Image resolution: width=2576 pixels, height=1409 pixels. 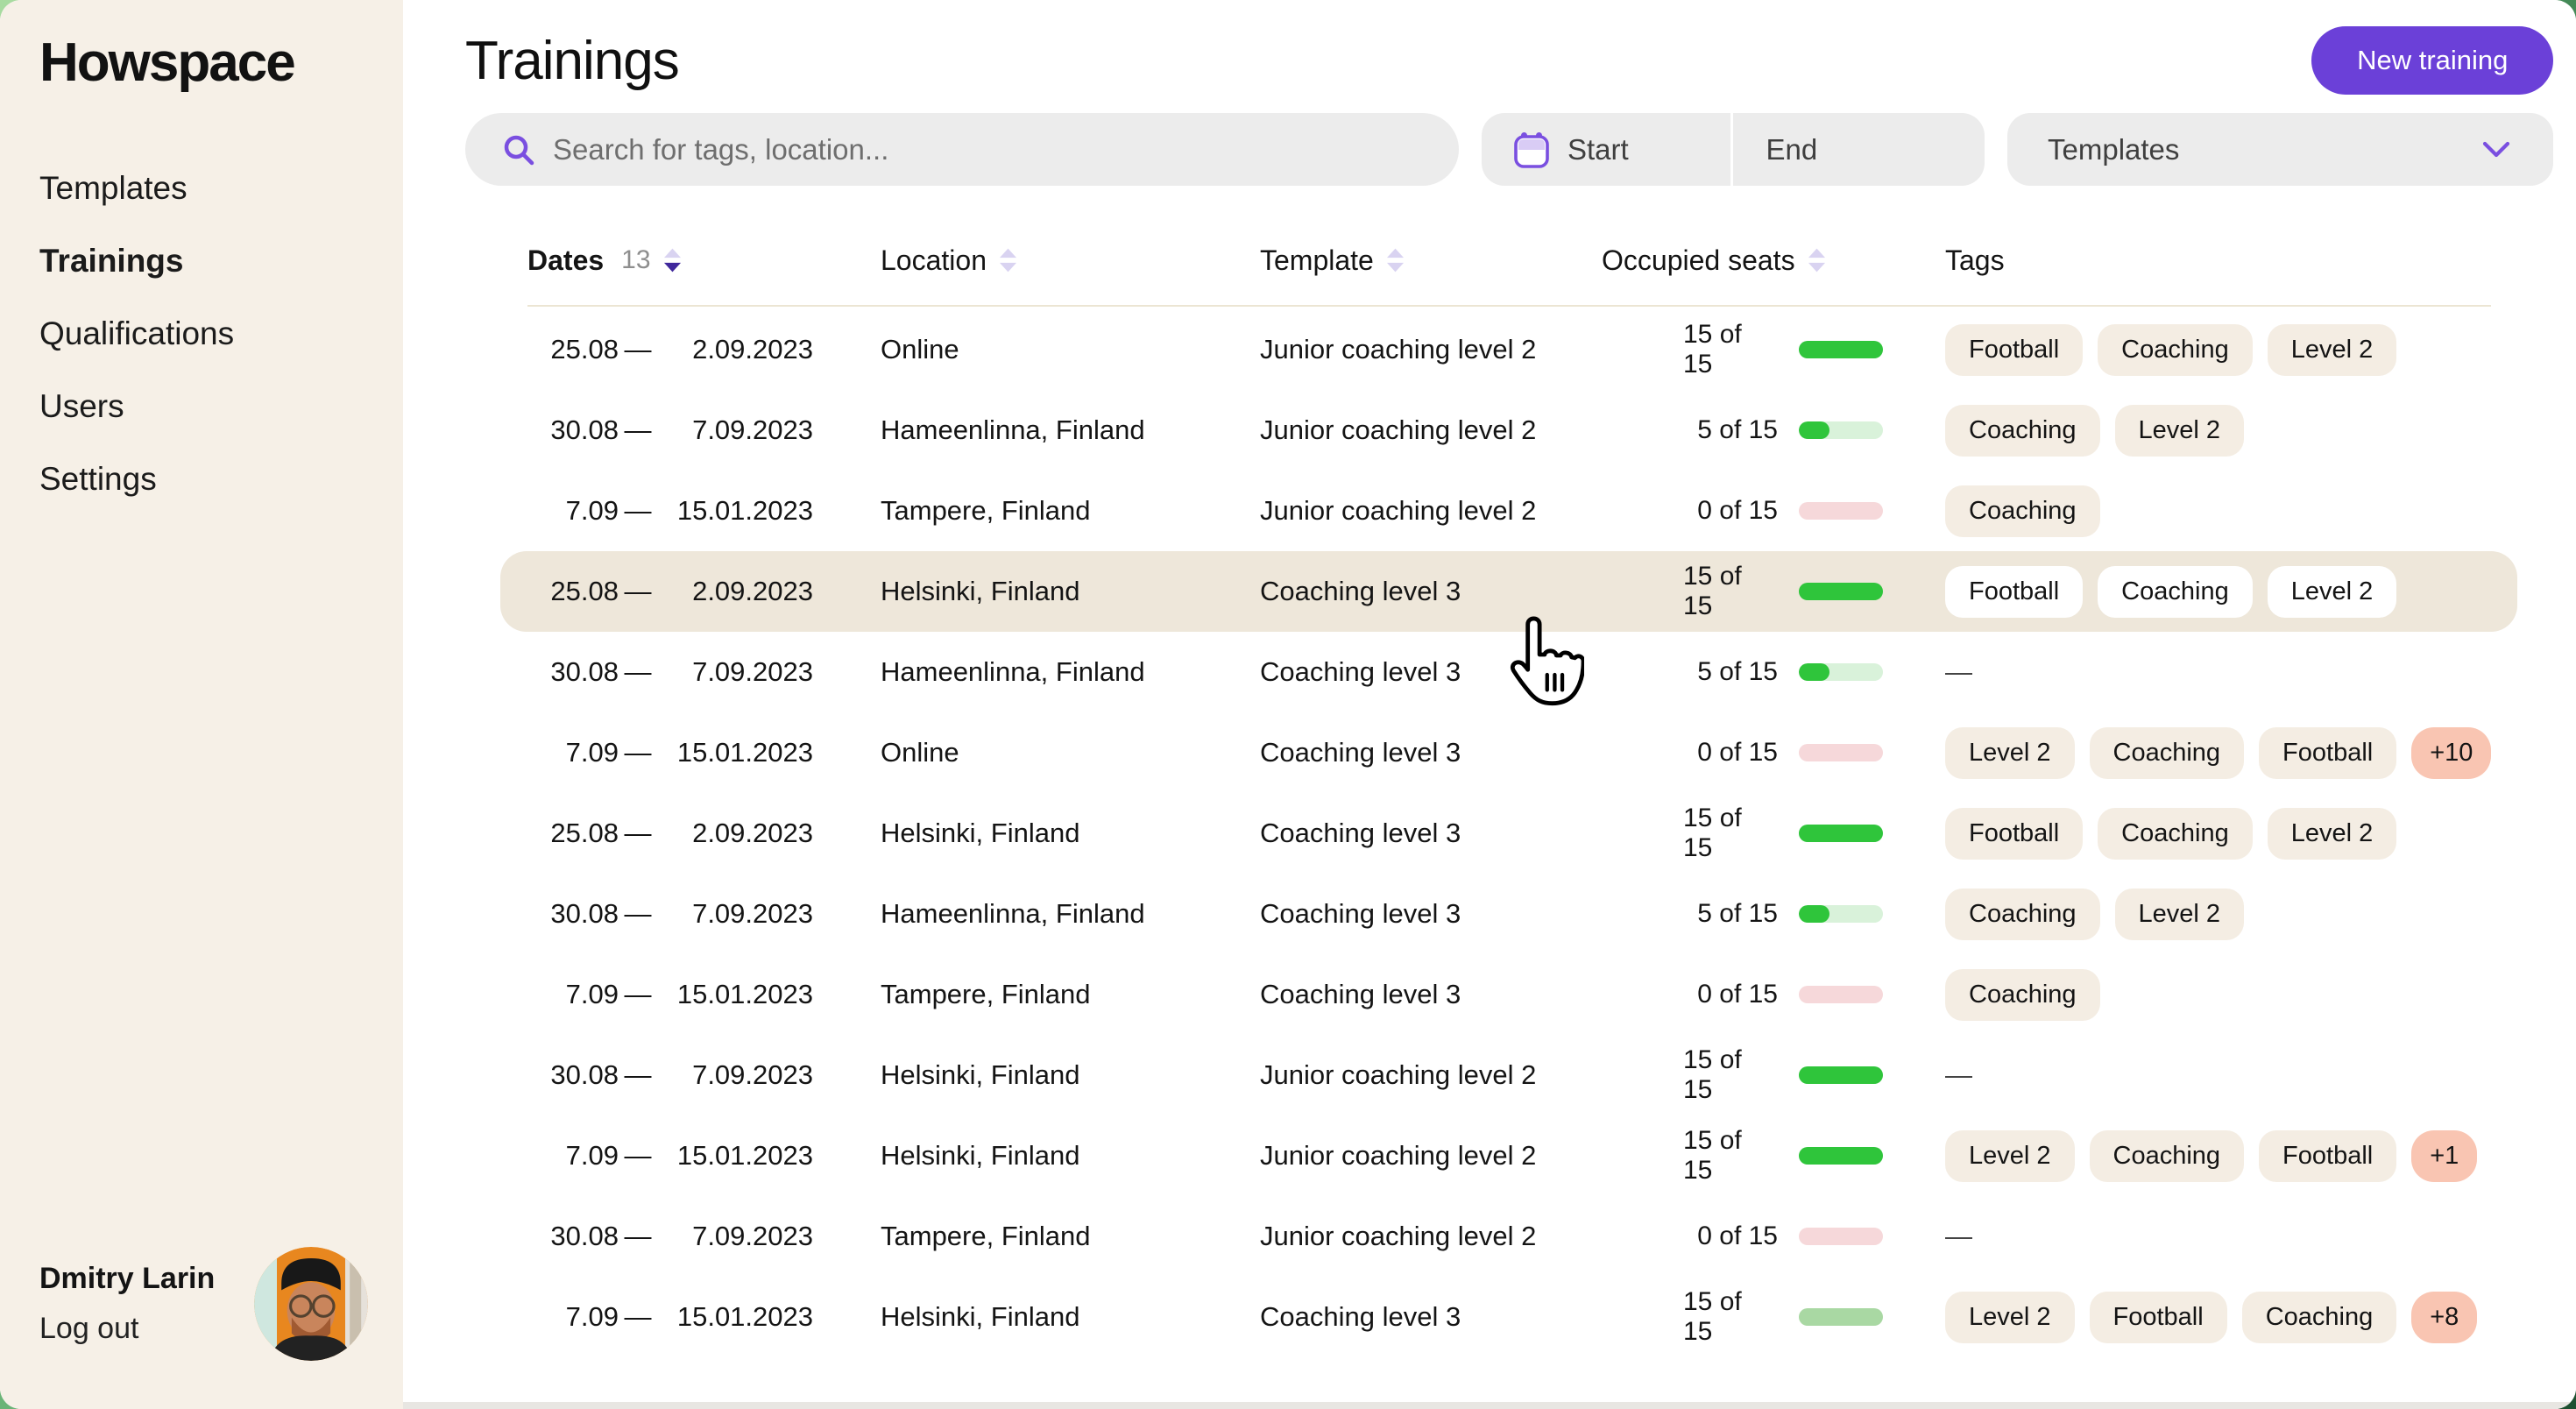 I want to click on column-header-location: Location, so click(x=1070, y=260).